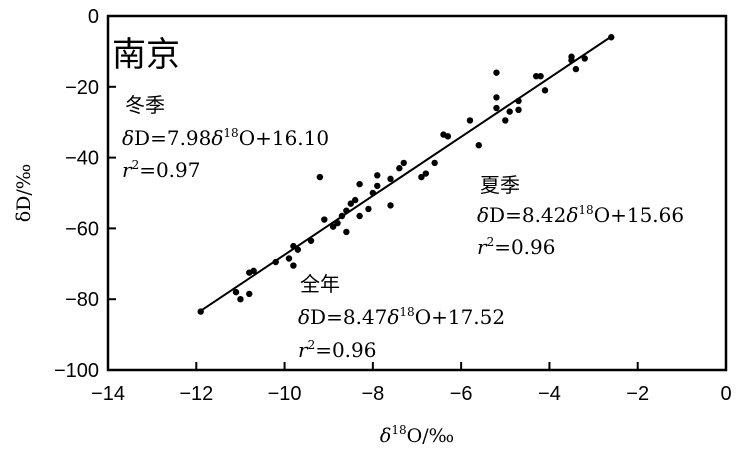  What do you see at coordinates (145, 105) in the screenshot?
I see `winter-label: 冬季` at bounding box center [145, 105].